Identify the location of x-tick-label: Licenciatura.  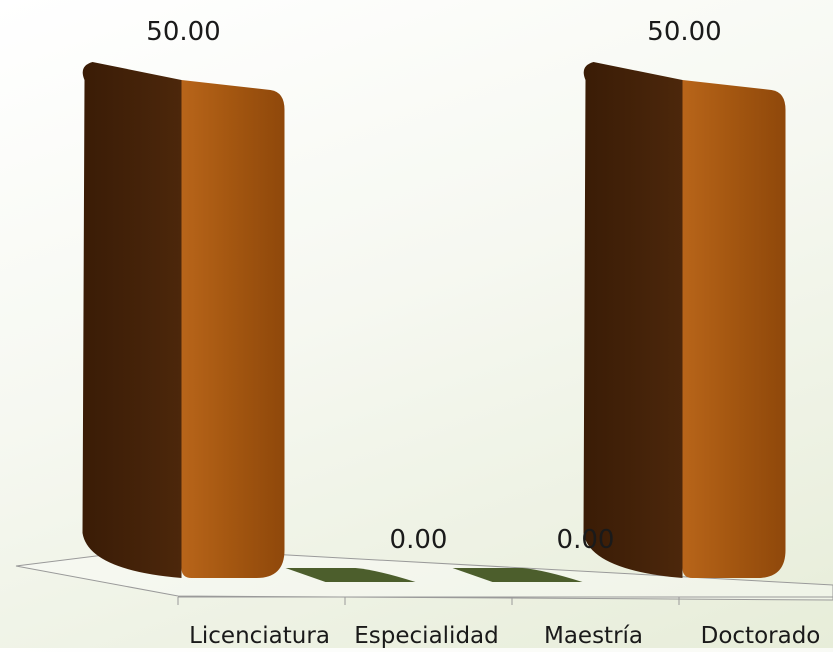
(259, 635).